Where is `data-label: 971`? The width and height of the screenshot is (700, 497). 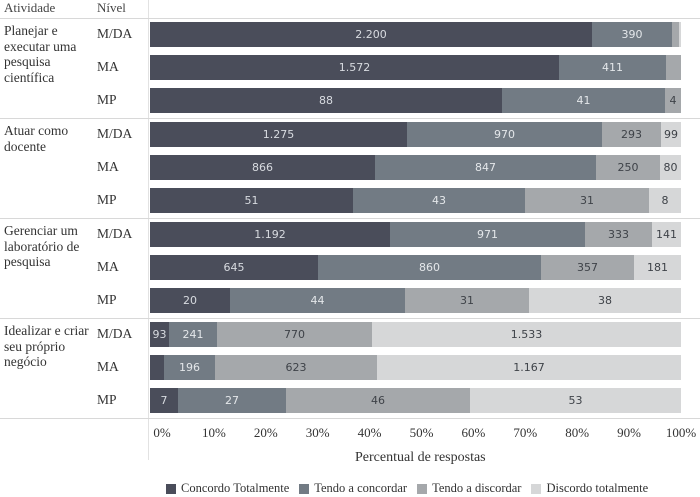
data-label: 971 is located at coordinates (487, 234).